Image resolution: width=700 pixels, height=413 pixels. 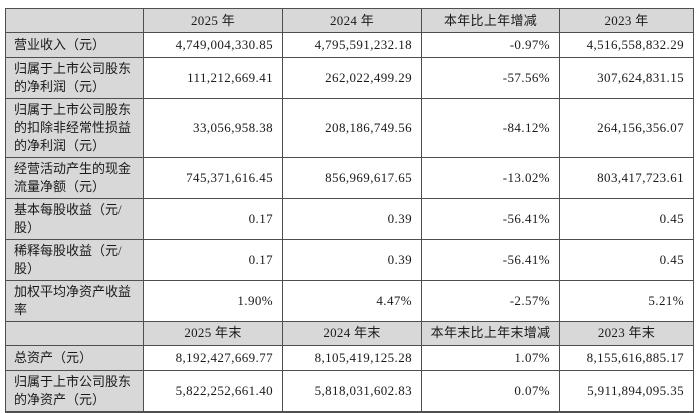 What do you see at coordinates (213, 78) in the screenshot?
I see `value-cell: 111,212,669.41` at bounding box center [213, 78].